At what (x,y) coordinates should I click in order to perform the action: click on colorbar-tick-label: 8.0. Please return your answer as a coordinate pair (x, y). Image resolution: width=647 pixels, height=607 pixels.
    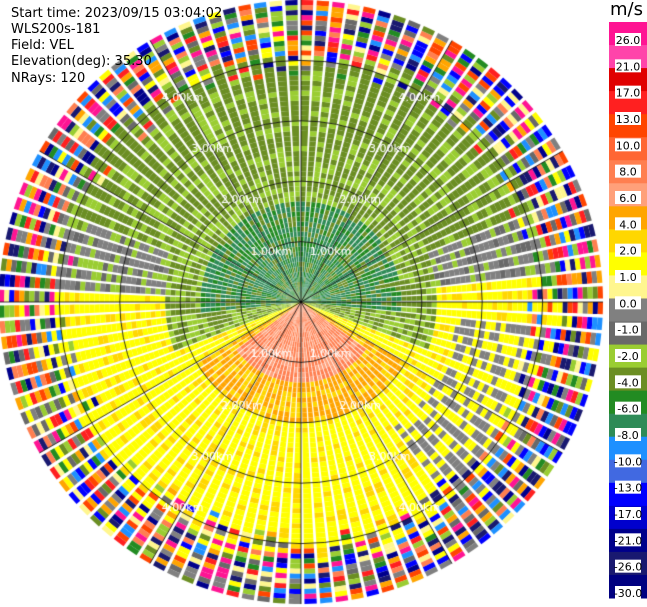
    Looking at the image, I should click on (628, 172).